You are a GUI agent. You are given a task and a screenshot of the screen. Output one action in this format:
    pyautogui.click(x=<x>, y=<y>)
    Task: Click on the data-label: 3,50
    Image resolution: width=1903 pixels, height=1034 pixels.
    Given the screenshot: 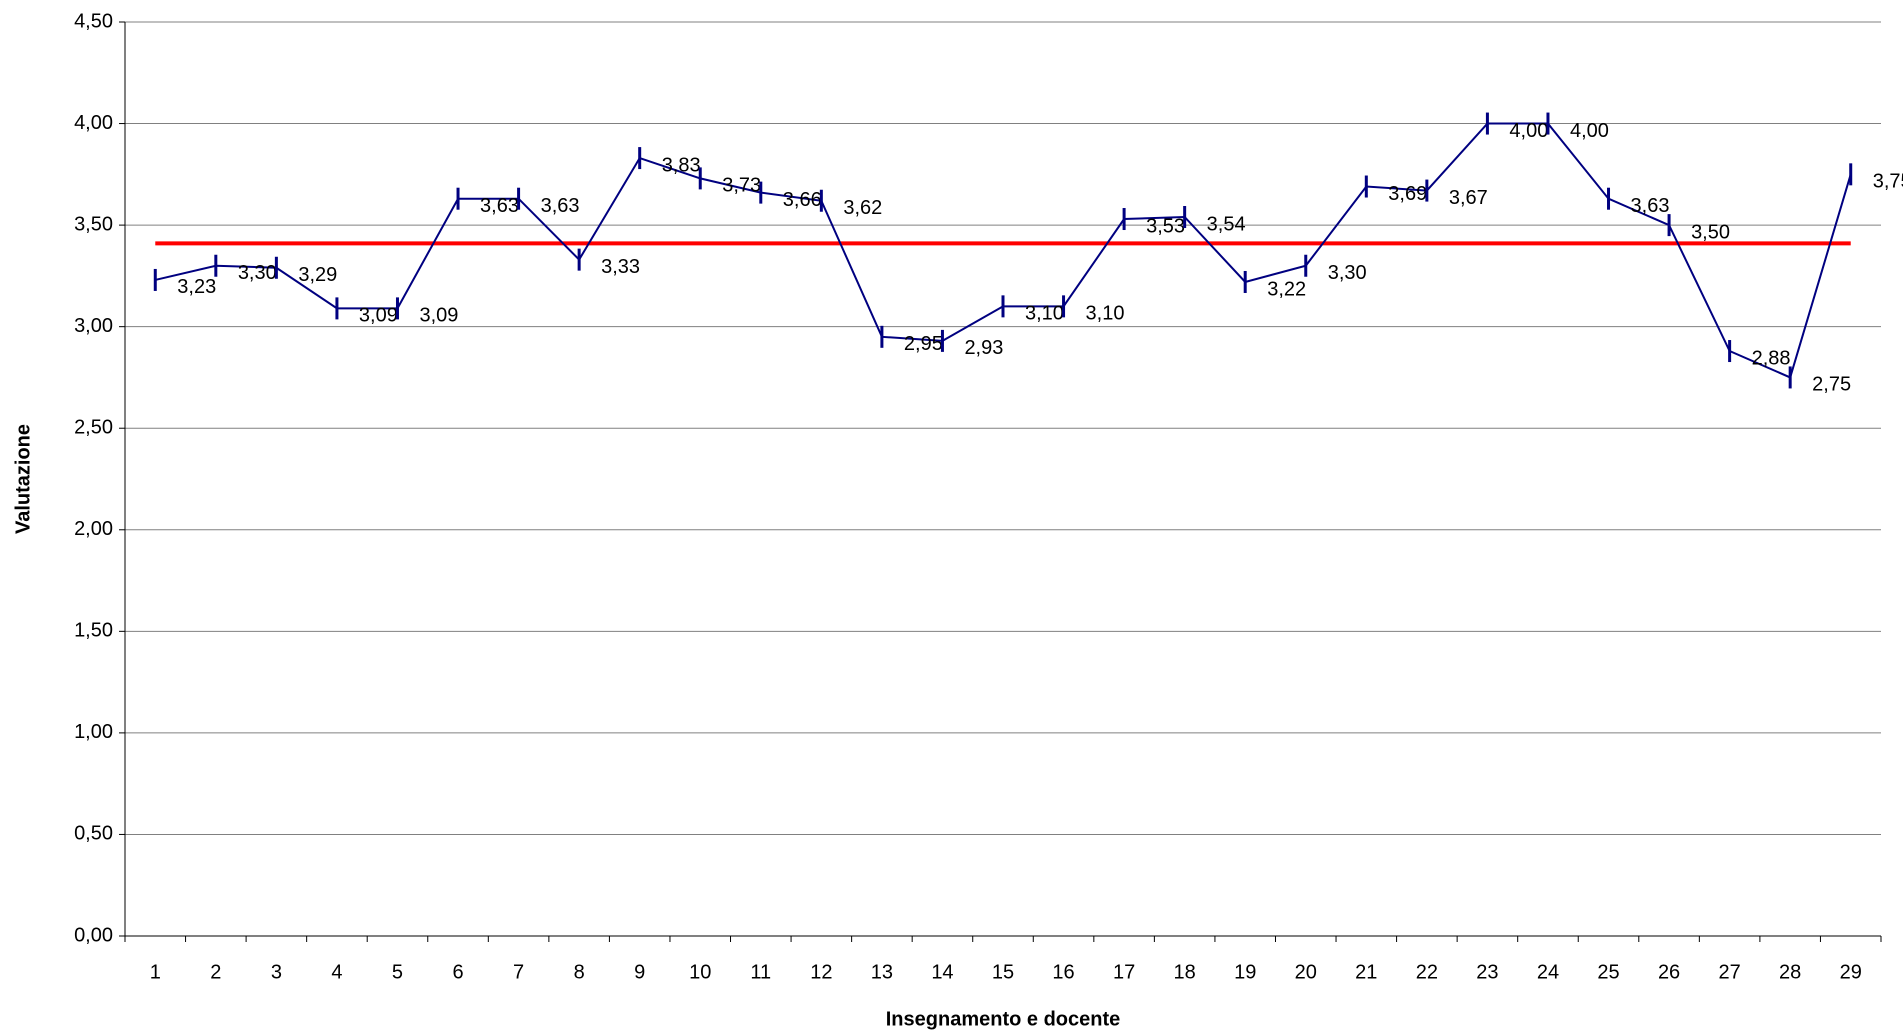 What is the action you would take?
    pyautogui.click(x=1710, y=232)
    